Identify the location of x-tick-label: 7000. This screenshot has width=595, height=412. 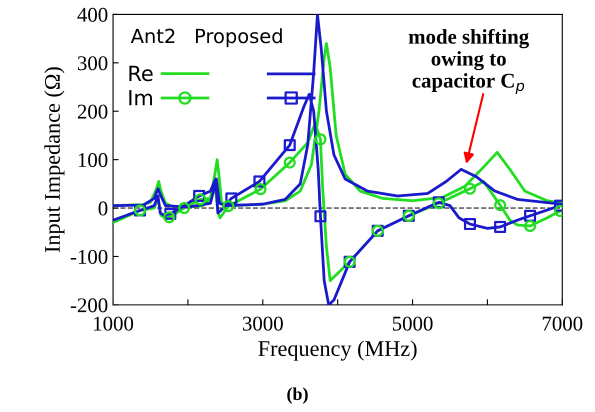
(562, 323).